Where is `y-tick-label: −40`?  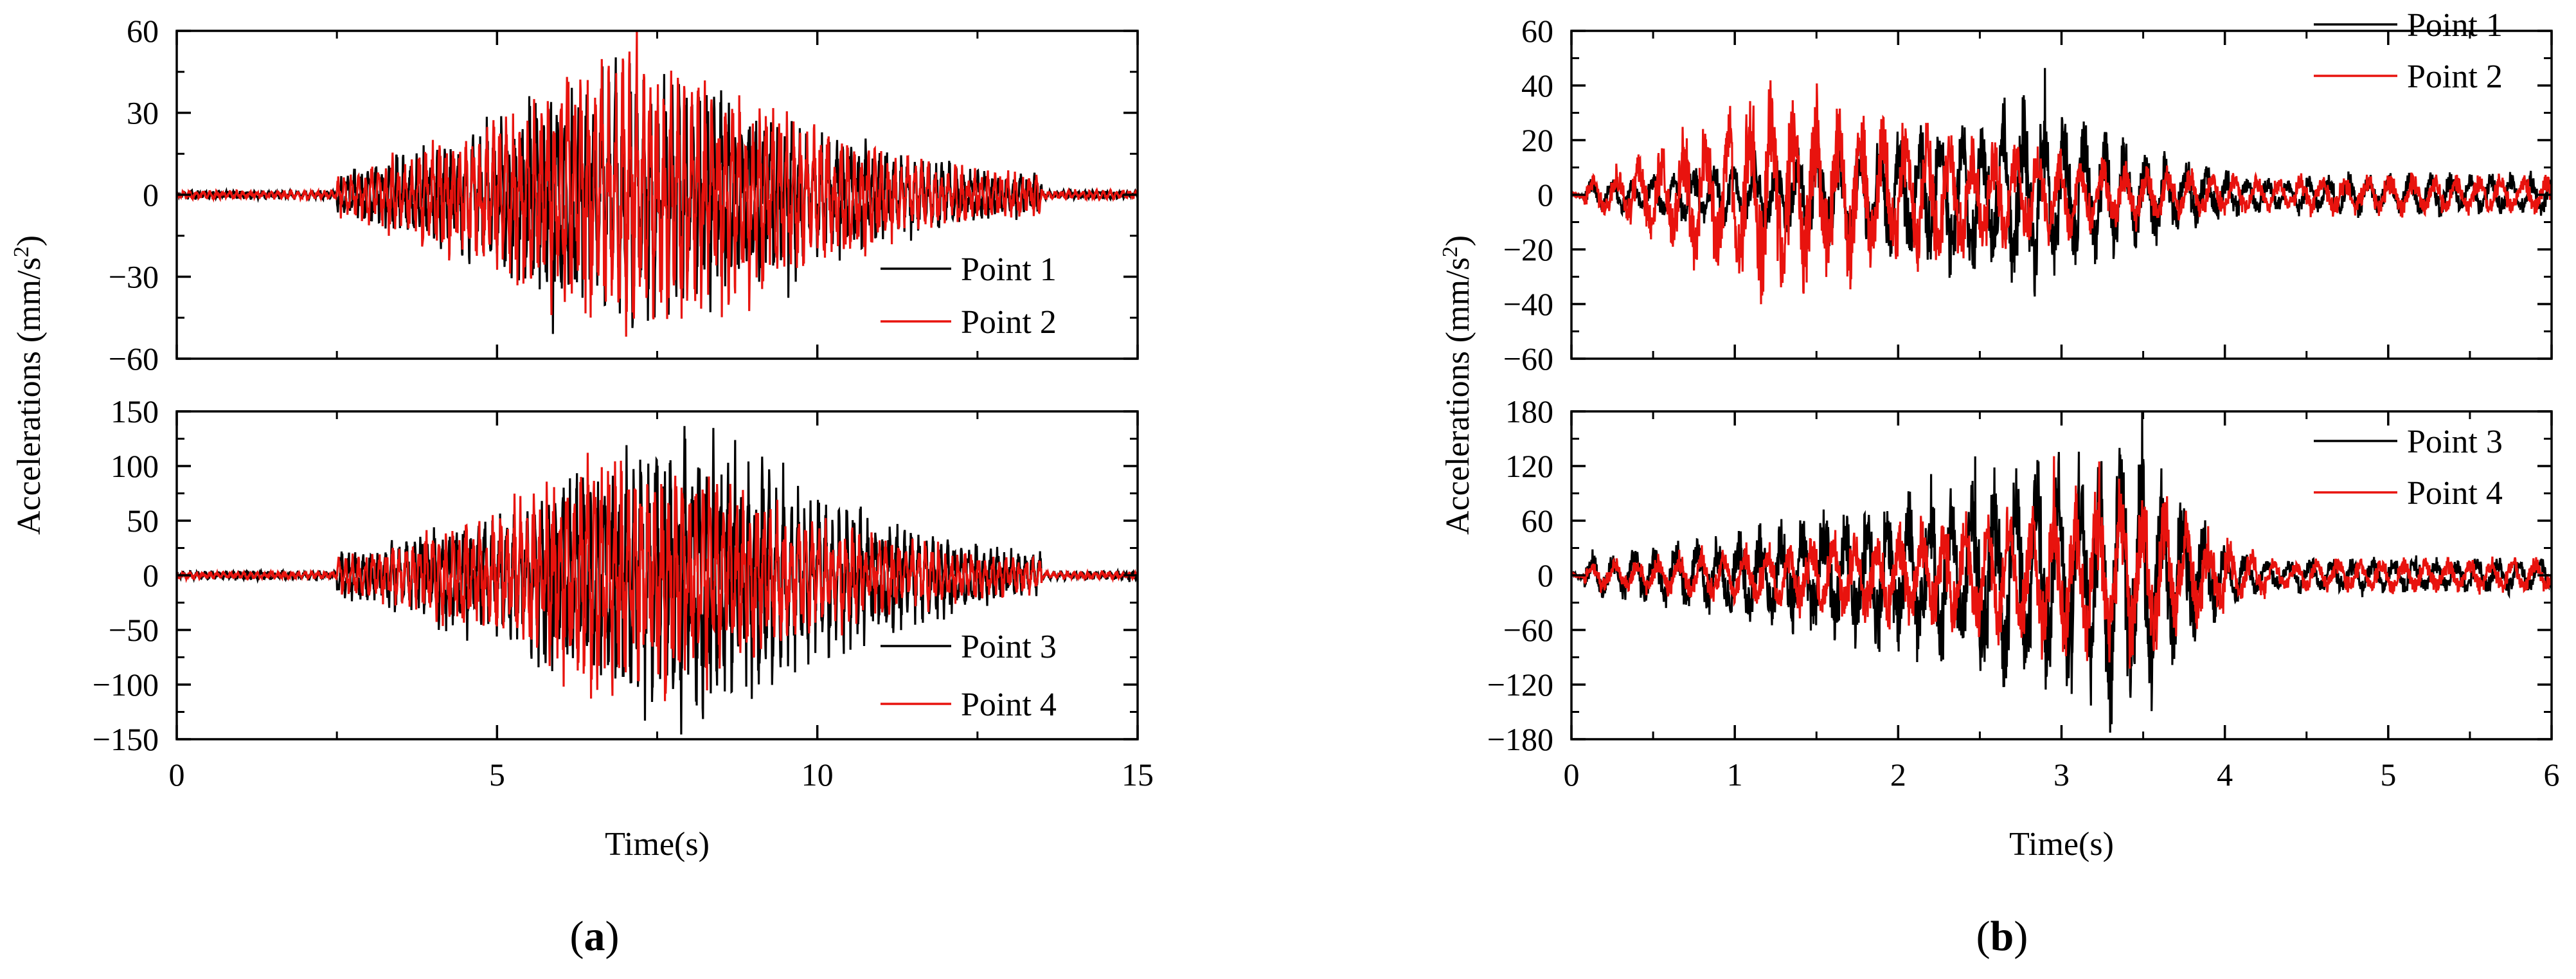 y-tick-label: −40 is located at coordinates (1528, 304).